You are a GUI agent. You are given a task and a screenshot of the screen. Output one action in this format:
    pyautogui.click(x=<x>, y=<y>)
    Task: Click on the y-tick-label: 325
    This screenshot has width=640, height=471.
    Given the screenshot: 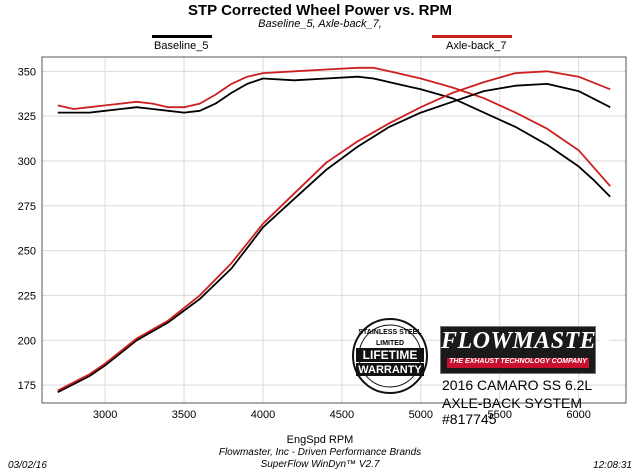 What is the action you would take?
    pyautogui.click(x=27, y=117)
    